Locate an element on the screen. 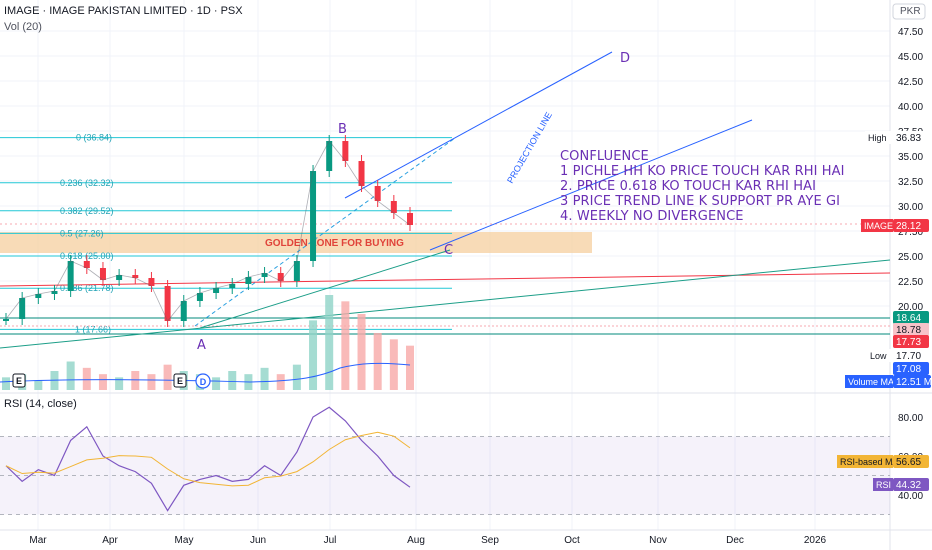 The height and width of the screenshot is (550, 932). golden-zone-box is located at coordinates (296, 242).